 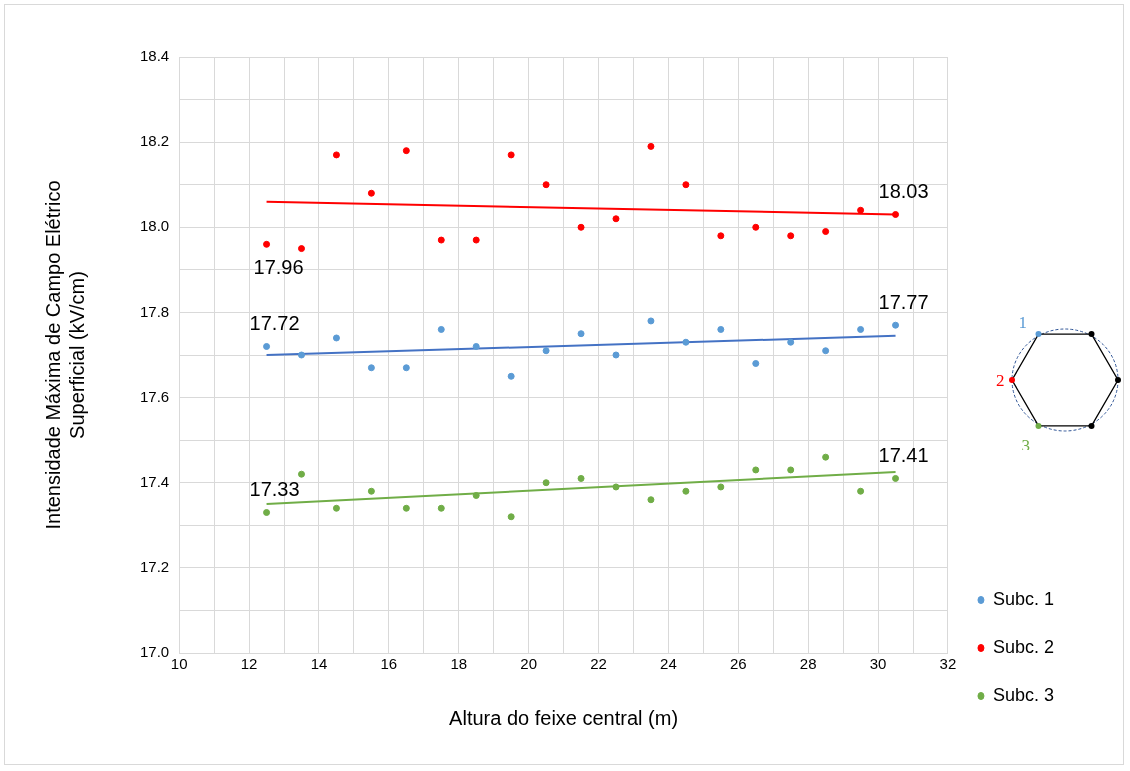 I want to click on x-tick-label: 12, so click(x=249, y=664).